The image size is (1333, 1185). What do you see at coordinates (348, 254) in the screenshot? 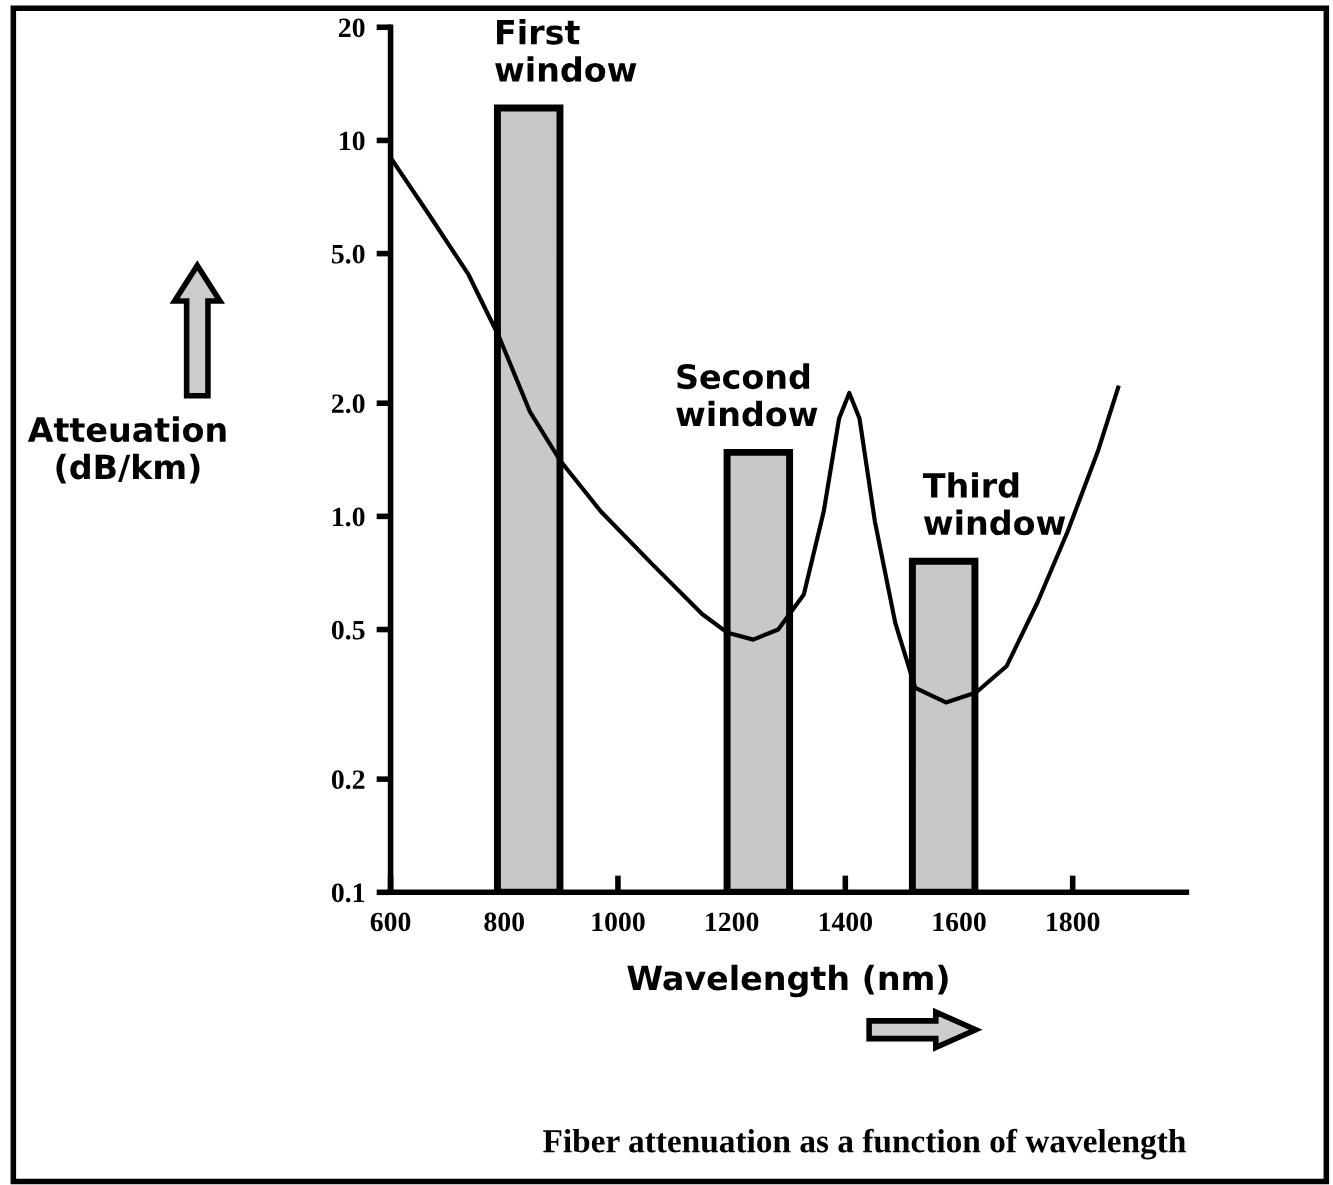
I see `y-tick-label: 5.0` at bounding box center [348, 254].